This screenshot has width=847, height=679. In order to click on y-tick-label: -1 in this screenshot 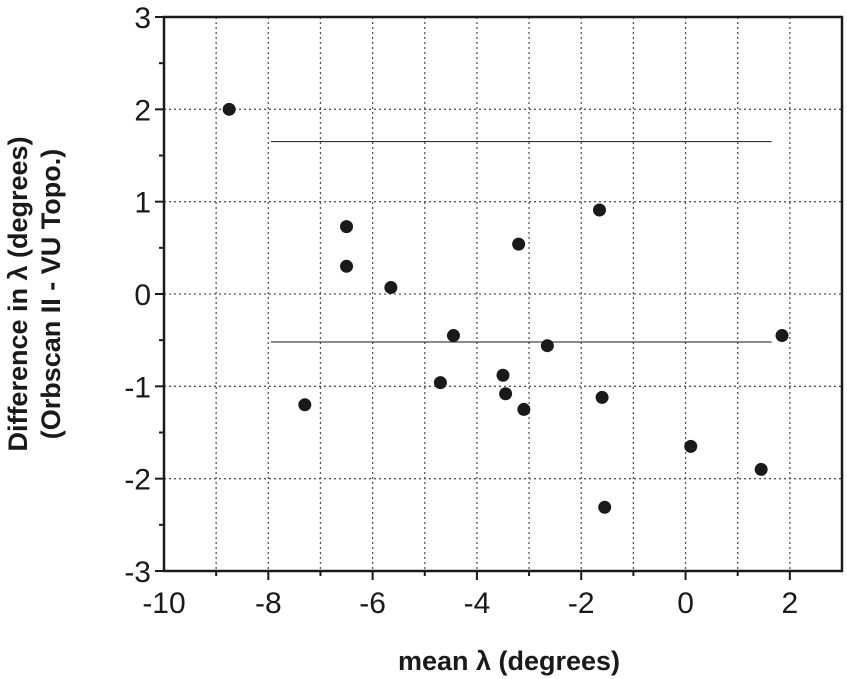, I will do `click(137, 387)`.